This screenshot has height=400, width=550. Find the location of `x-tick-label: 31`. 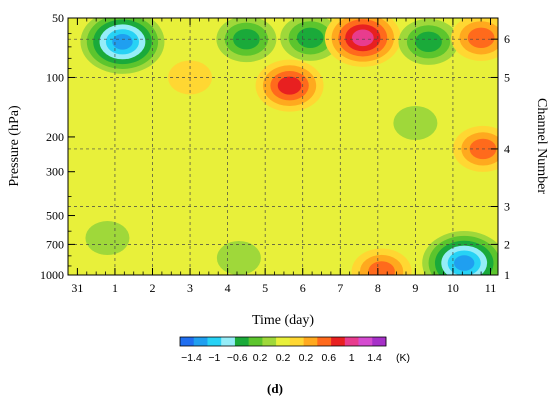

x-tick-label: 31 is located at coordinates (77, 288).